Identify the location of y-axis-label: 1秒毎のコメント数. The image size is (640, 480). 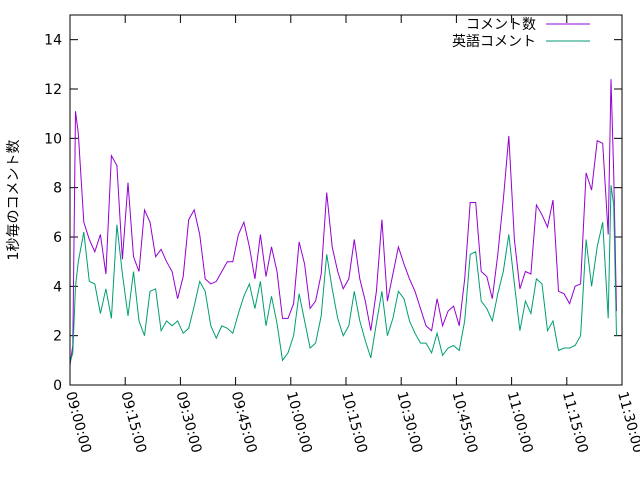
(14, 200).